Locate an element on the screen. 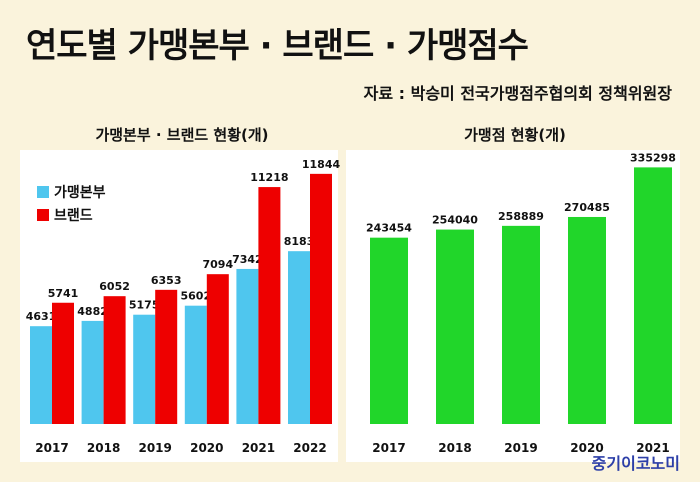  data-label-store-2021: 335298 is located at coordinates (653, 157).